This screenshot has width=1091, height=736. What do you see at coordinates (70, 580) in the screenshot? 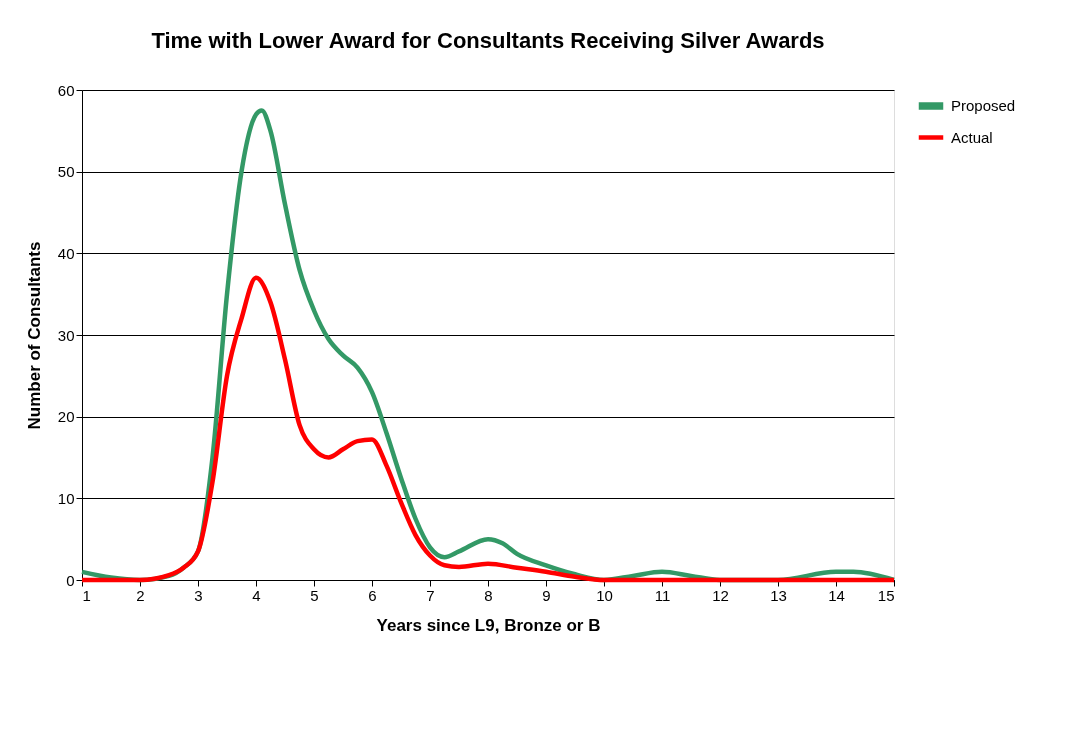
I see `y-tick-label: 0` at bounding box center [70, 580].